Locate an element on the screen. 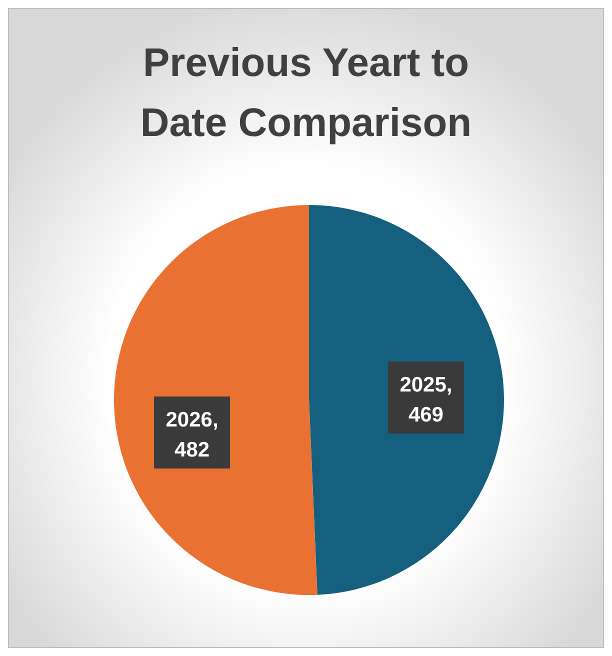  data-label: 2025, 469 is located at coordinates (426, 399).